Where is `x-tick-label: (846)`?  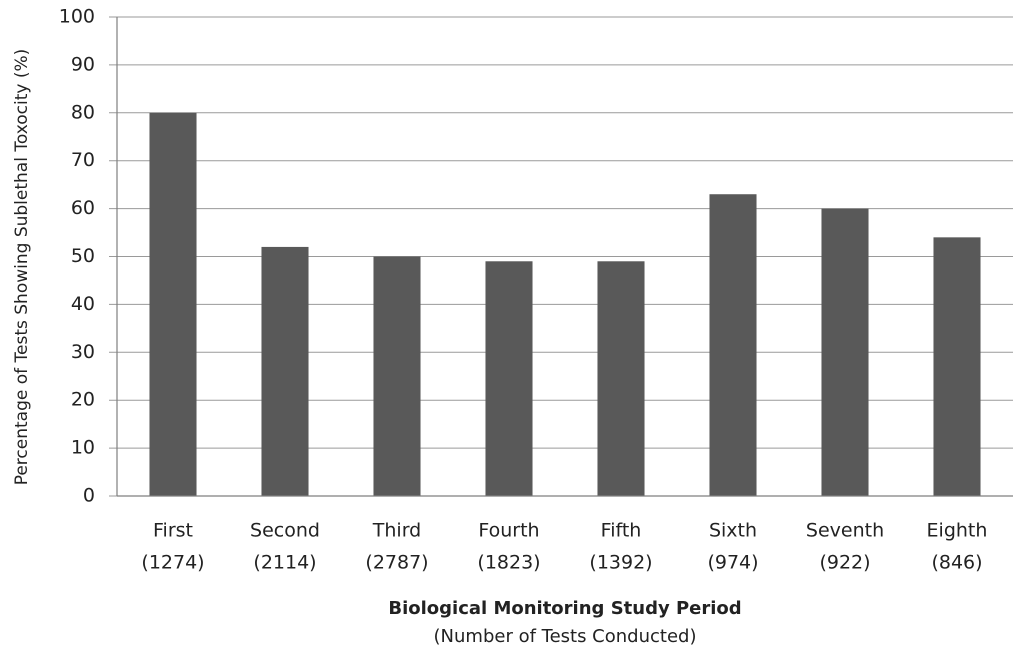 x-tick-label: (846) is located at coordinates (956, 563).